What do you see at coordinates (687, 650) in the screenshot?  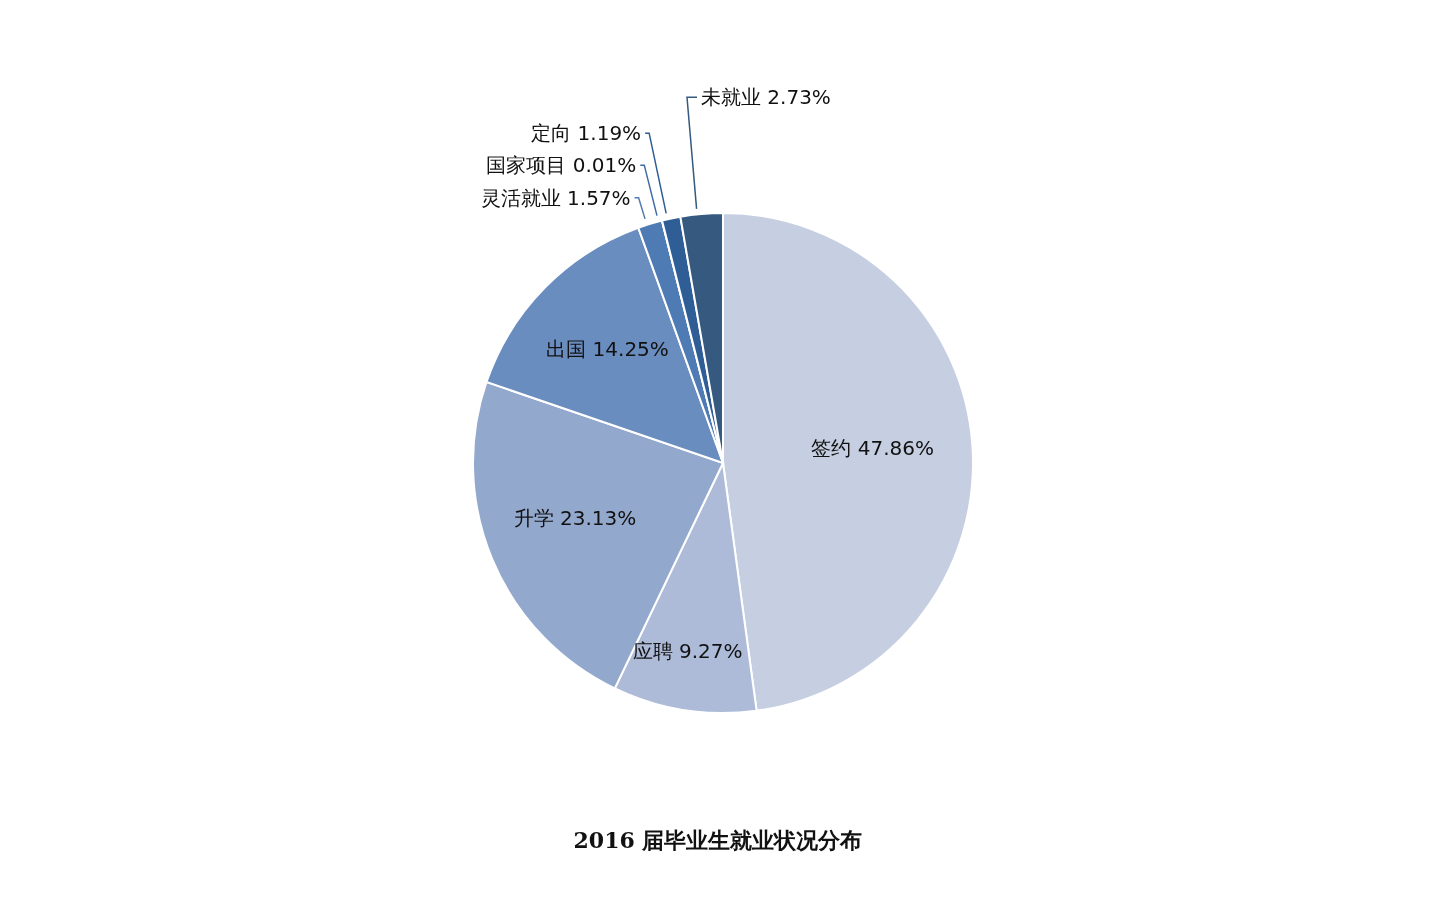 I see `slice-label: 应聘 9.27%` at bounding box center [687, 650].